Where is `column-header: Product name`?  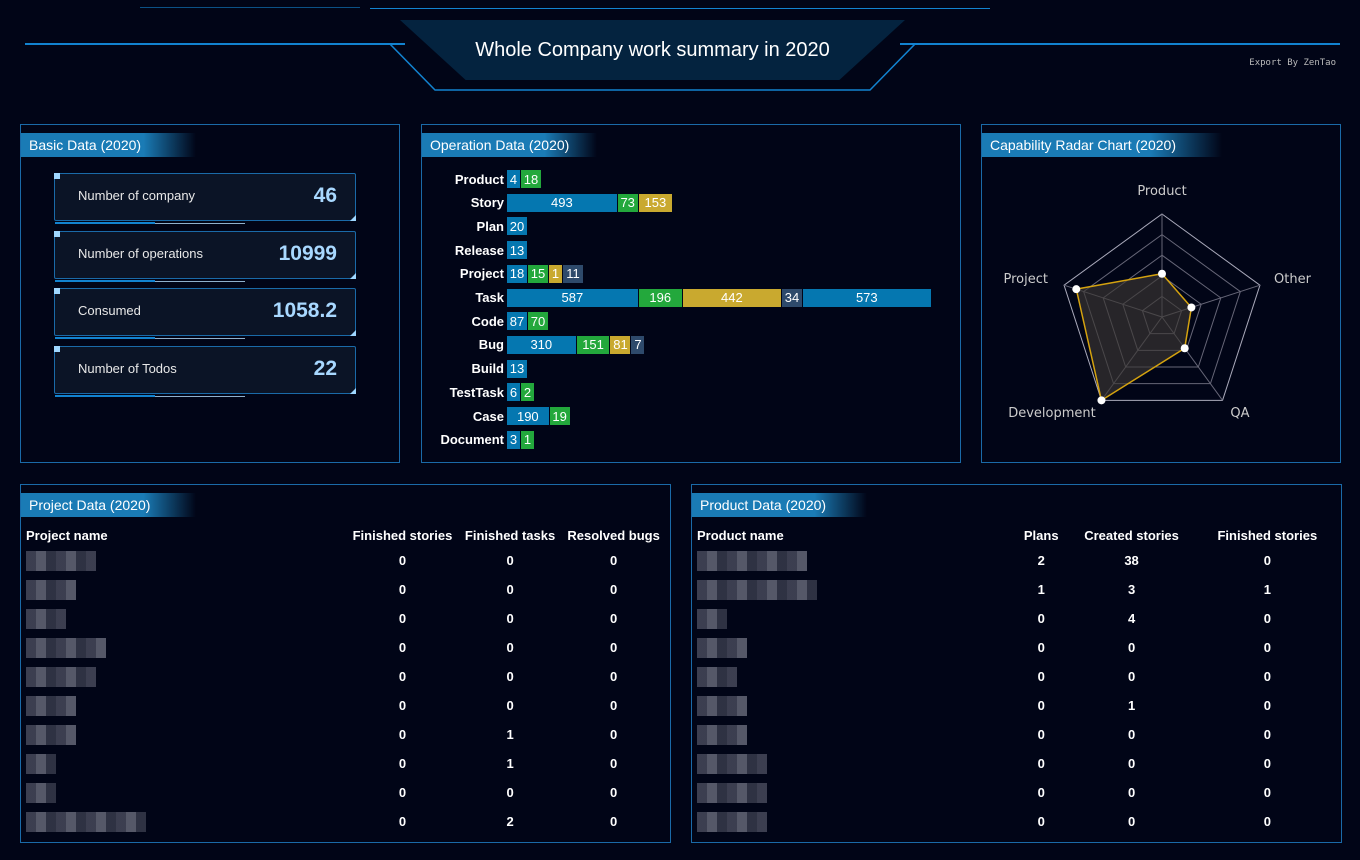 column-header: Product name is located at coordinates (740, 535).